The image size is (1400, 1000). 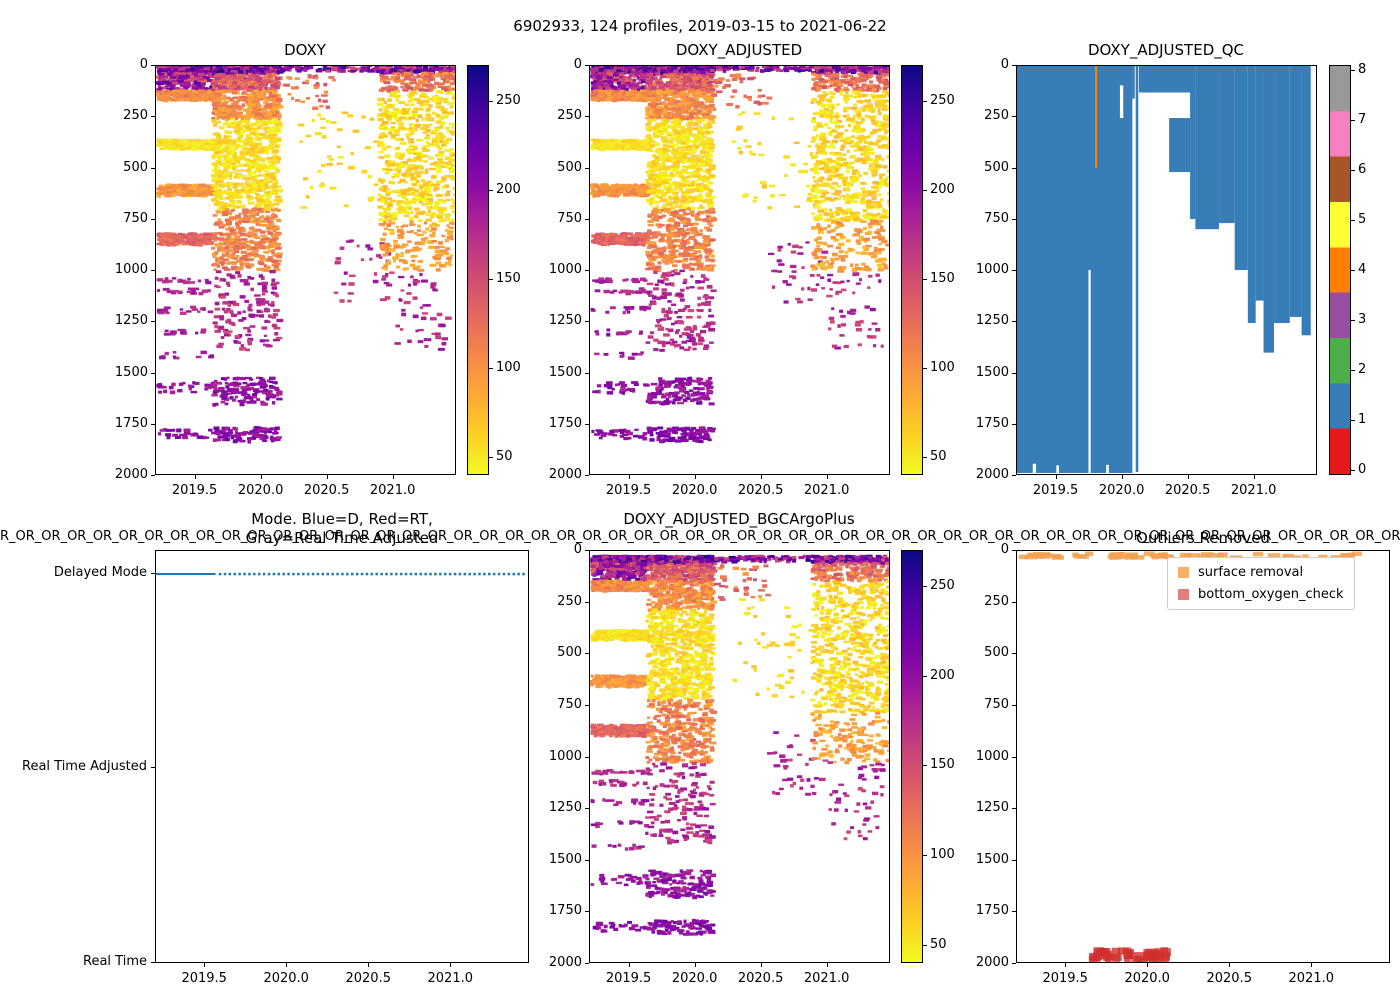 I want to click on doxy_adjusted-axes, so click(x=739, y=270).